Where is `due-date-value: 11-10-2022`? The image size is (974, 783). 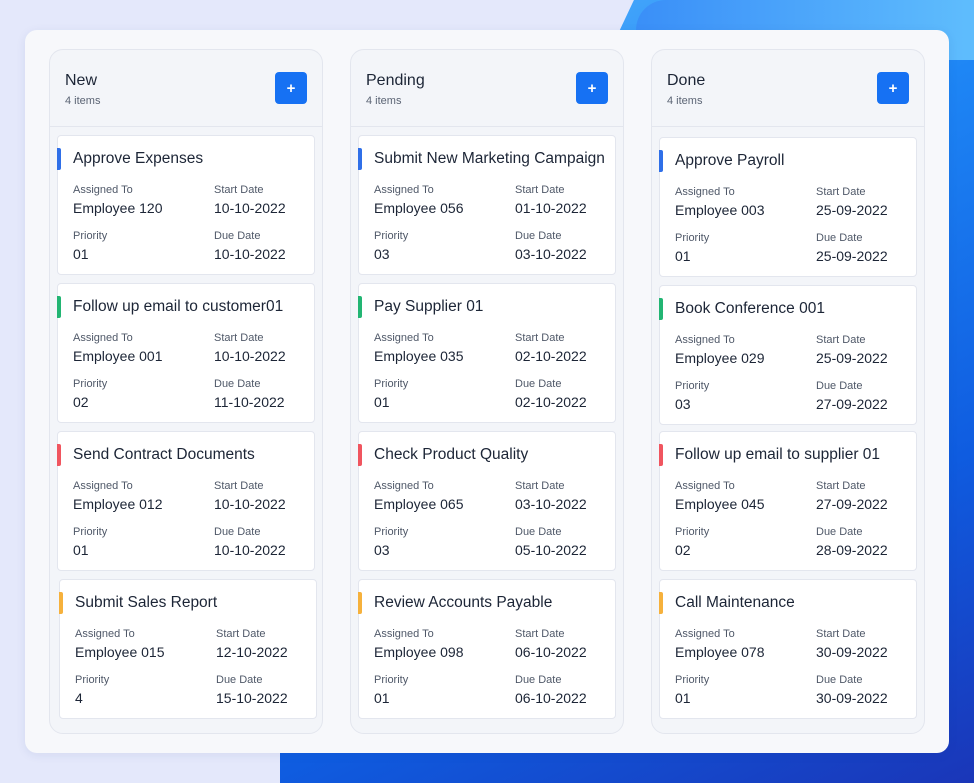 due-date-value: 11-10-2022 is located at coordinates (249, 402).